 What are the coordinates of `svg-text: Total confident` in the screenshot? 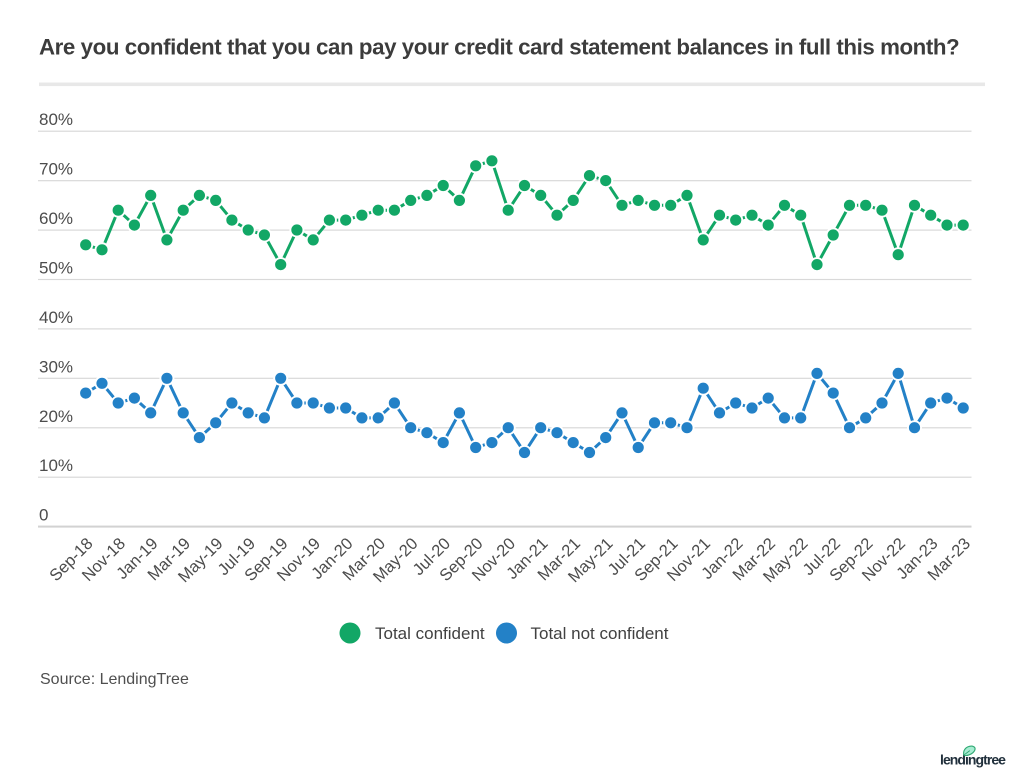 It's located at (430, 633).